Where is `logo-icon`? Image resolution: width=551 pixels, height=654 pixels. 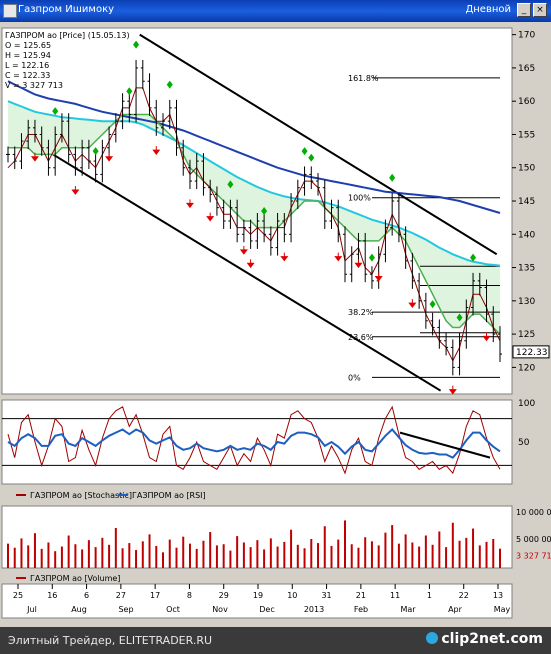
logo-icon is located at coordinates (432, 638).